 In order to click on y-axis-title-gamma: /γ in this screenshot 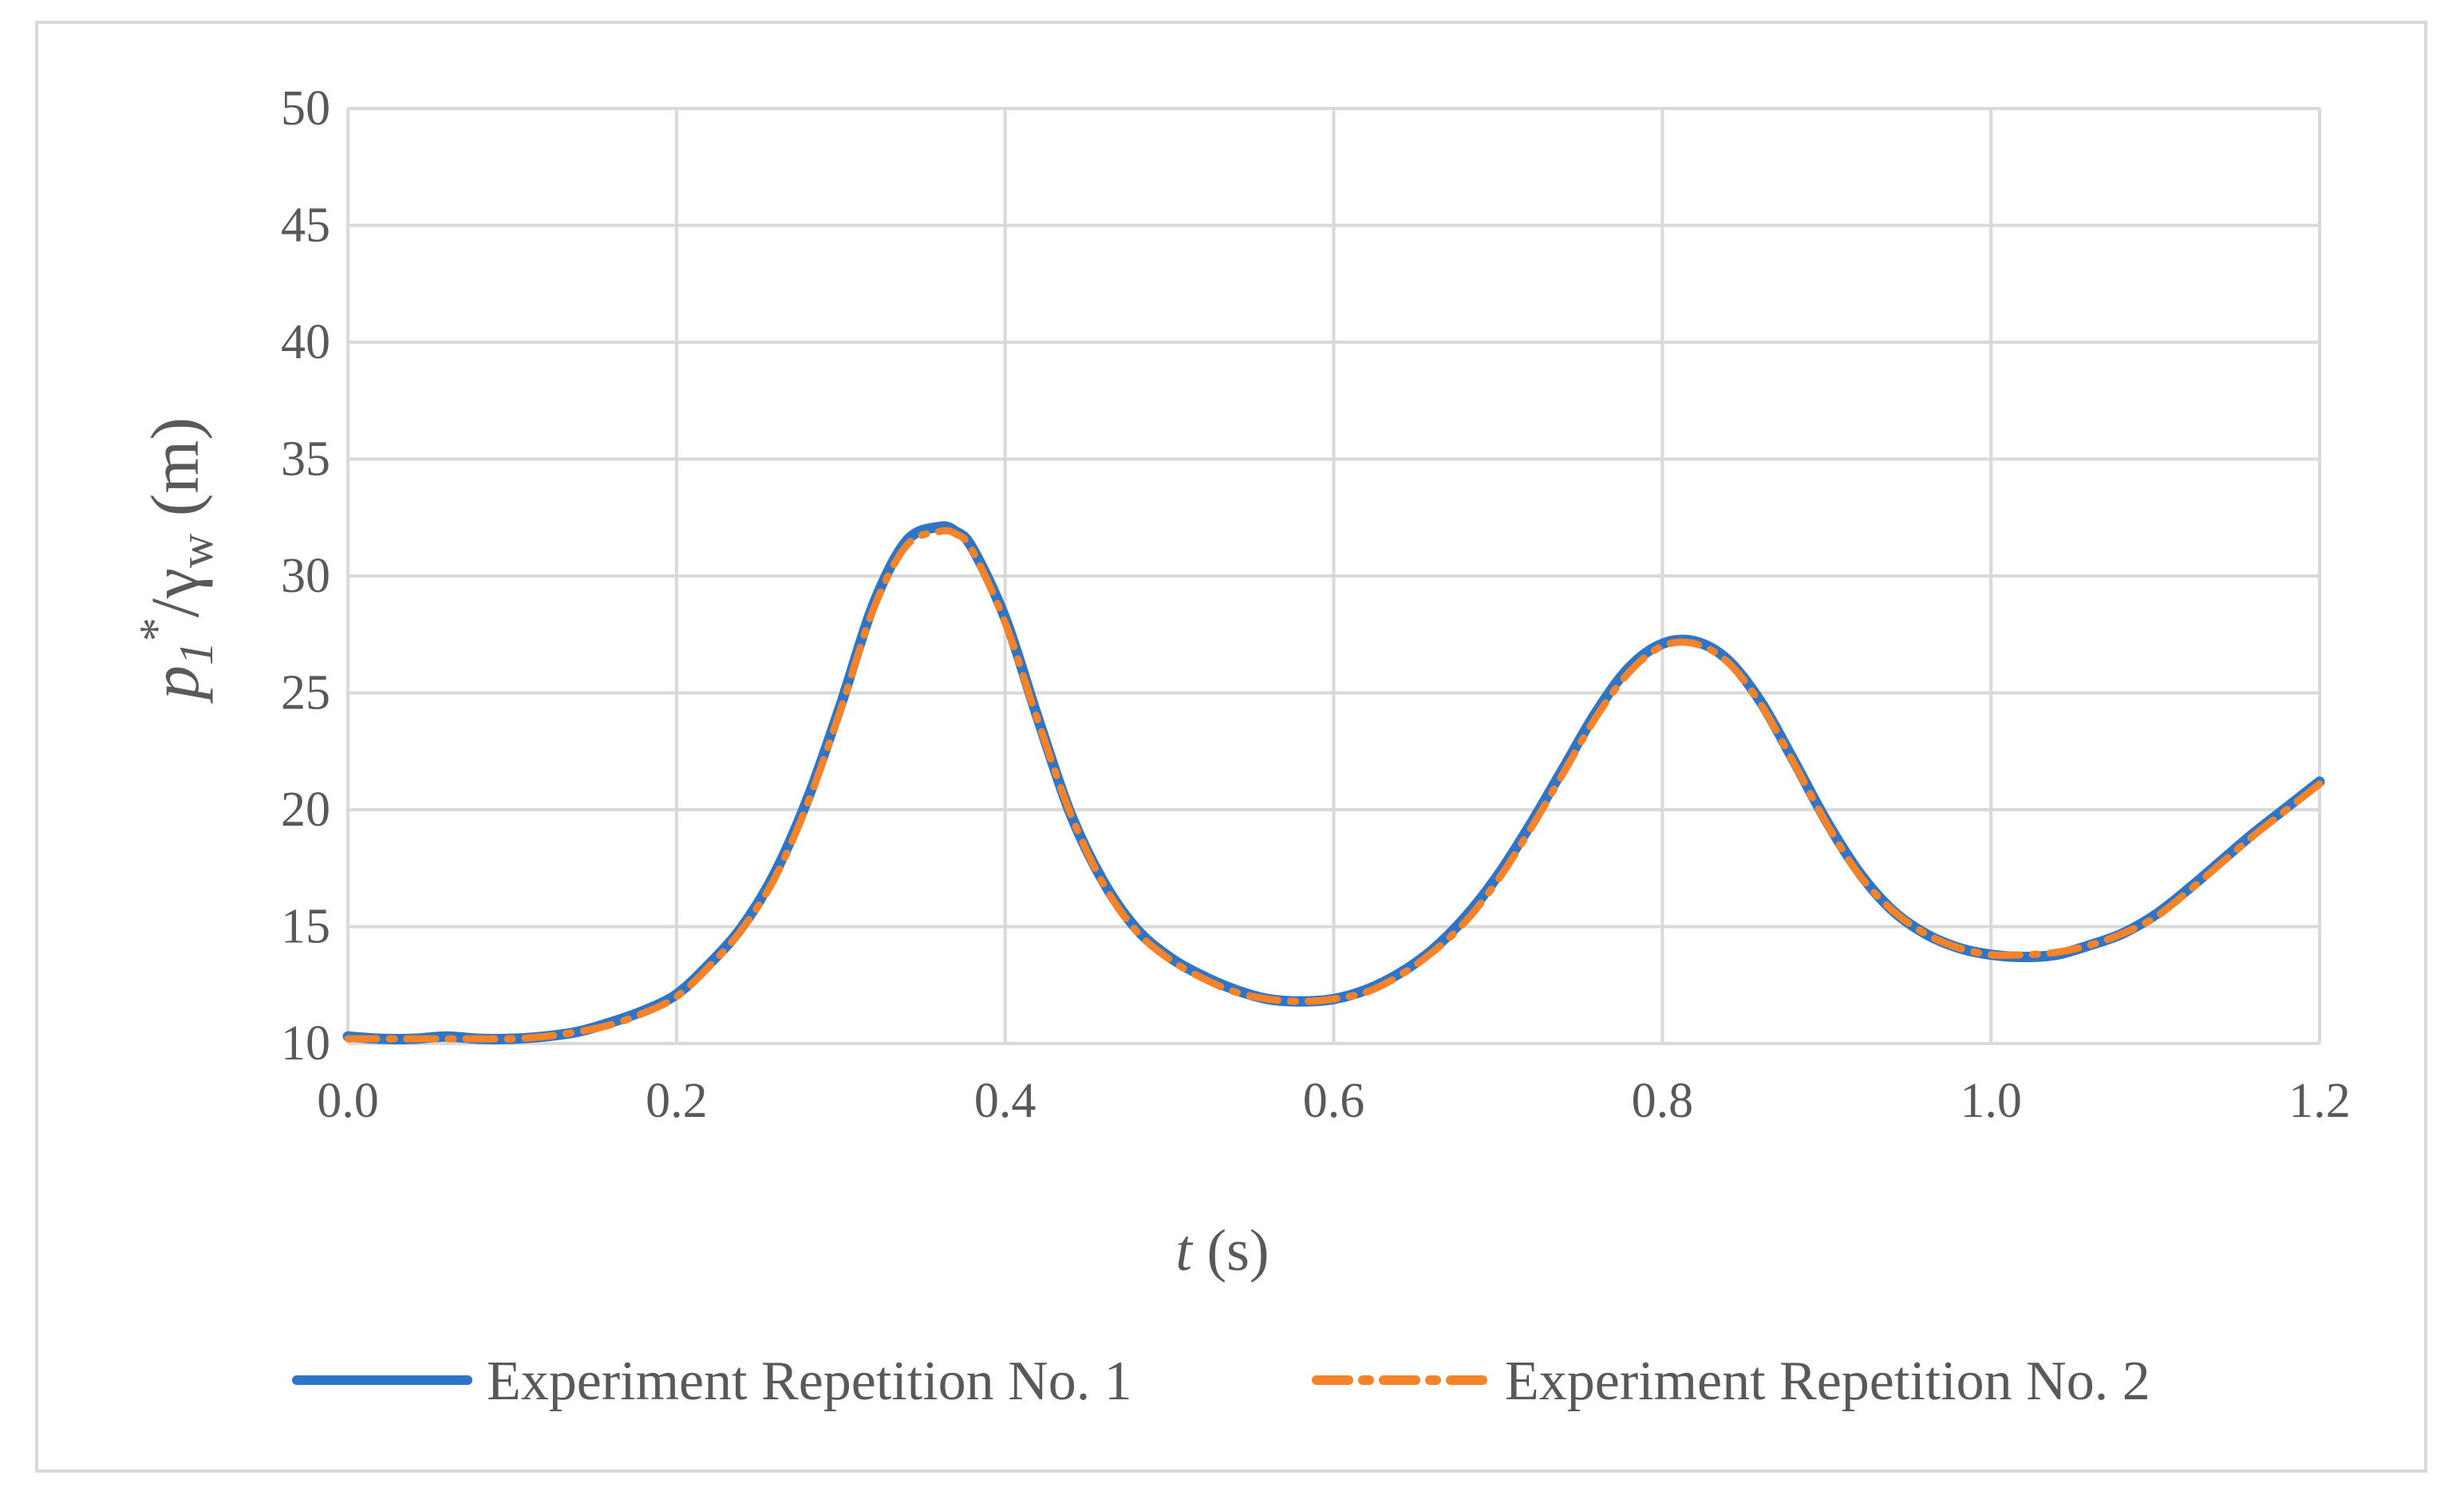, I will do `click(174, 592)`.